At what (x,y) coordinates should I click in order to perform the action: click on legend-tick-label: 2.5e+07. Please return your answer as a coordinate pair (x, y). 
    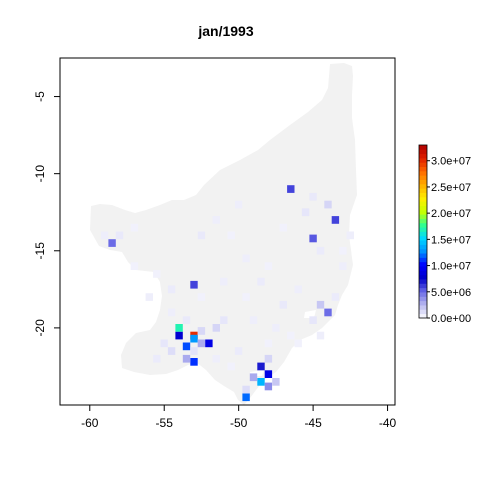
    Looking at the image, I should click on (451, 188).